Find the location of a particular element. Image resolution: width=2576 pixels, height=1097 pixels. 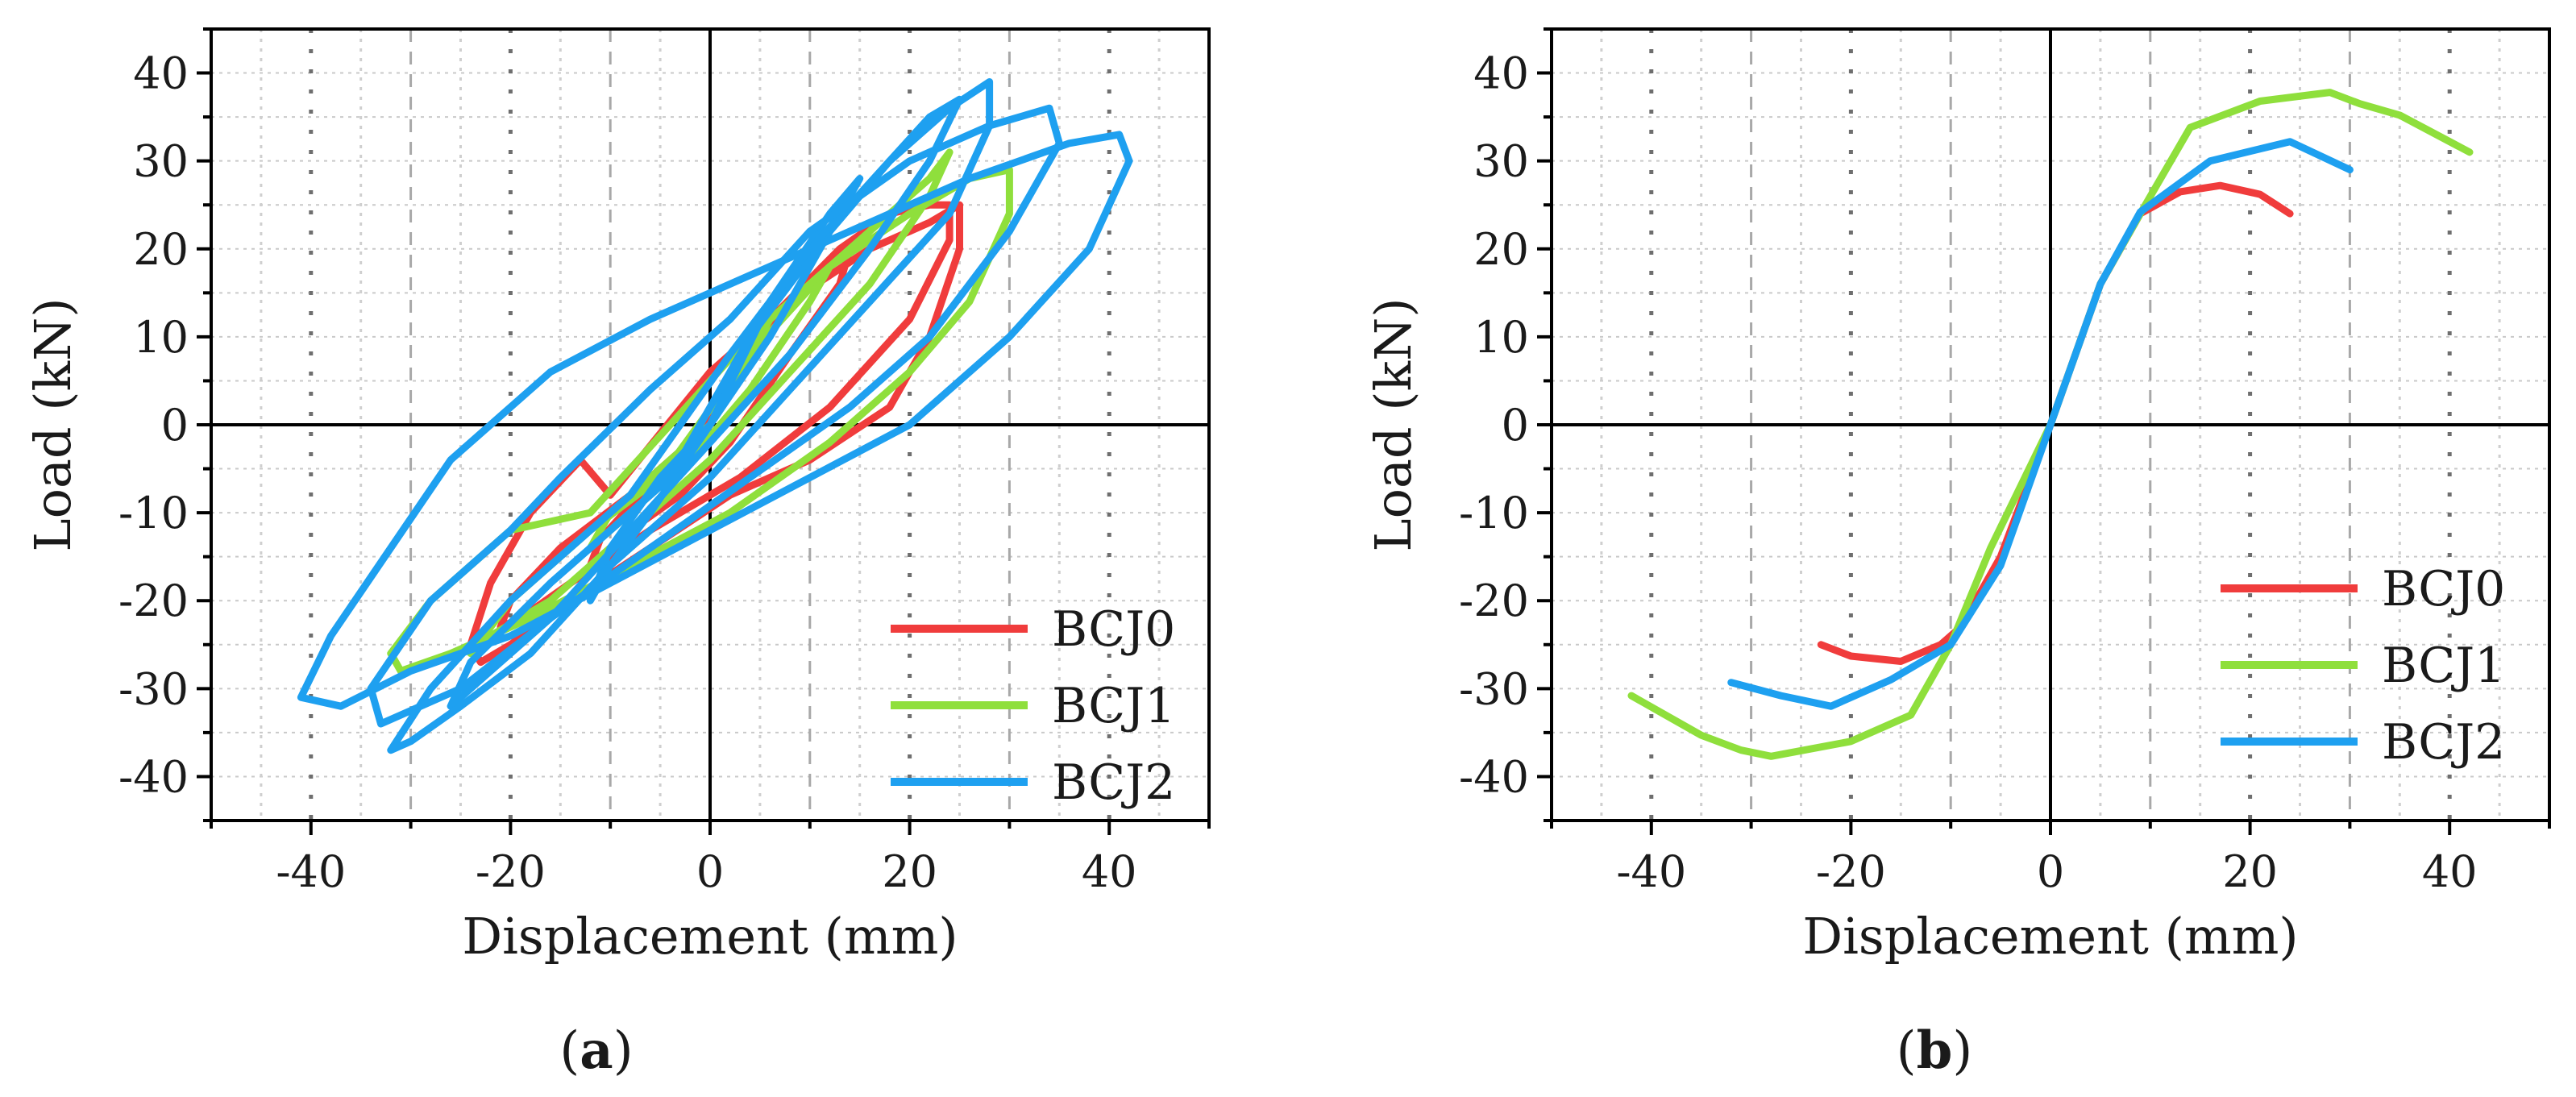

panel-caption: (a) is located at coordinates (596, 1050).